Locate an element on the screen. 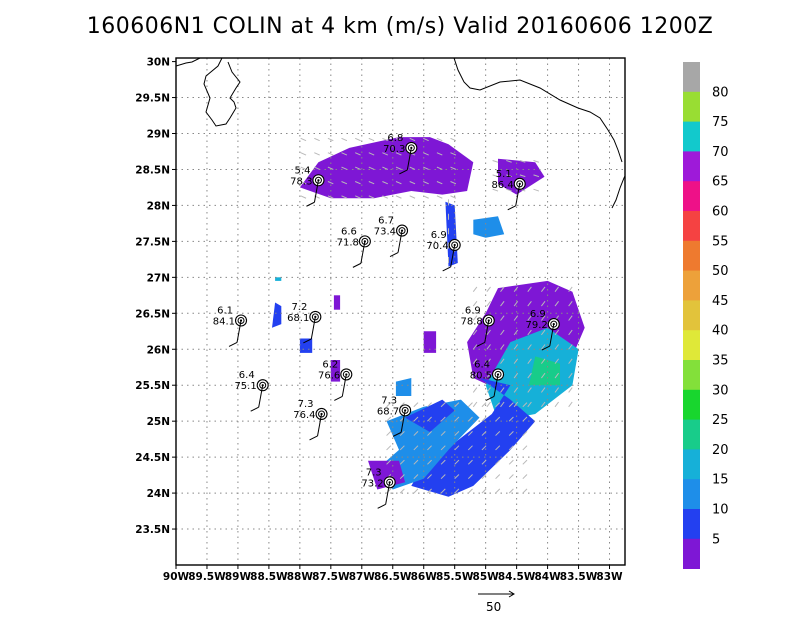 The width and height of the screenshot is (800, 618). colorbar-label: 45 is located at coordinates (720, 301).